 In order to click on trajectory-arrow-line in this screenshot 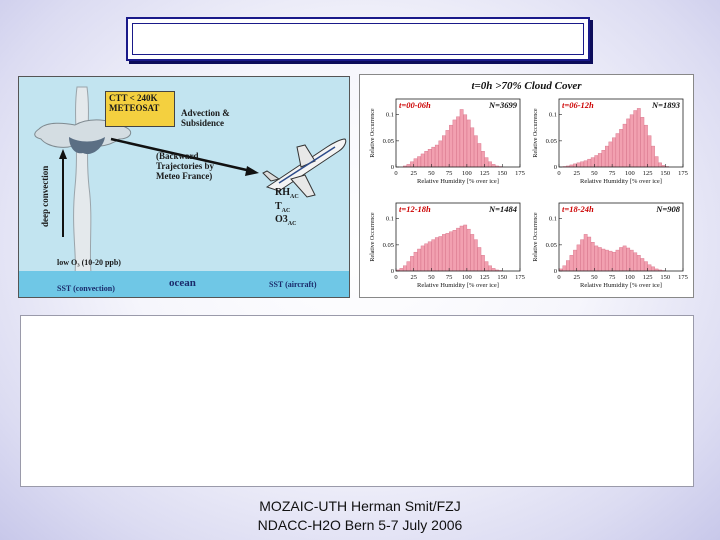, I will do `click(181, 155)`.